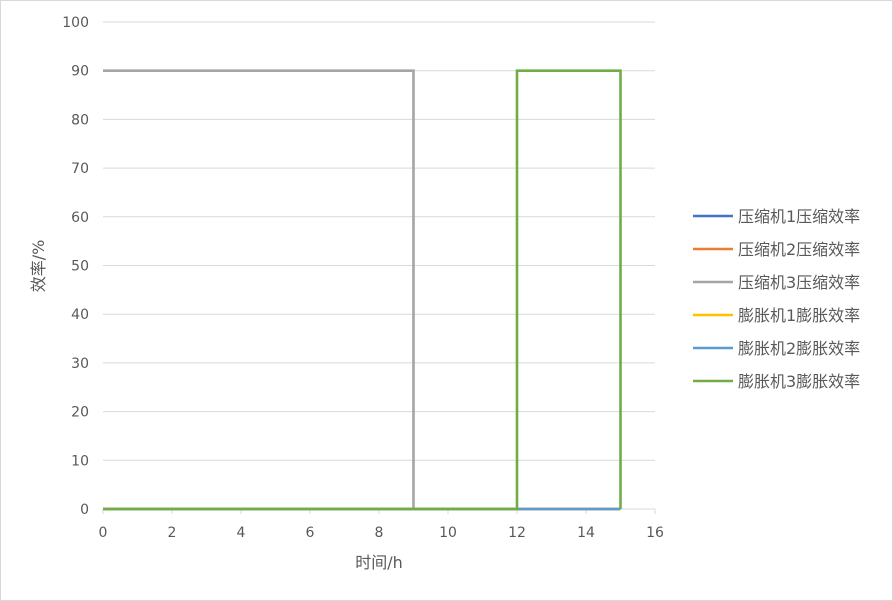 This screenshot has height=601, width=893. I want to click on y-tick-label: 80, so click(80, 120).